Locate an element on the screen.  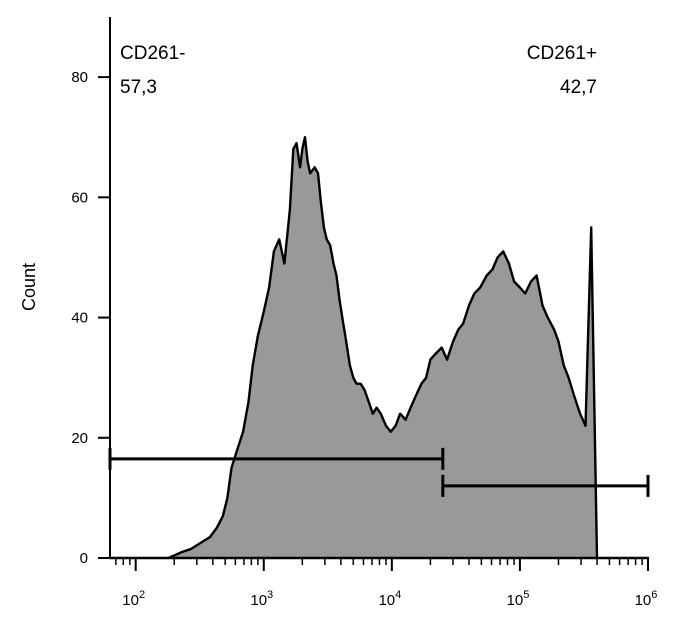
gate-label-cd261-neg: CD261- is located at coordinates (152, 53).